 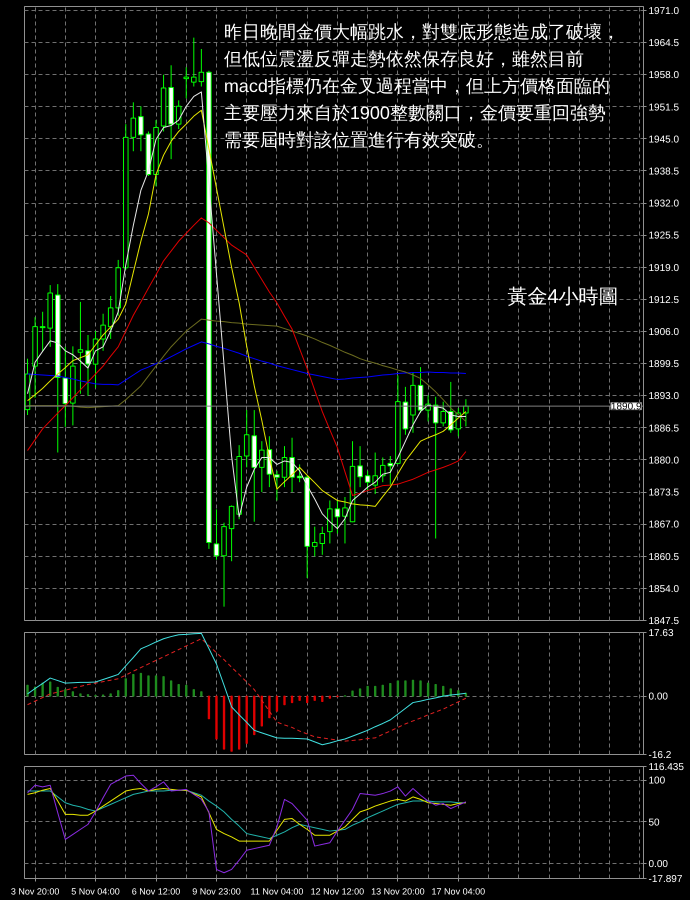 What do you see at coordinates (664, 493) in the screenshot?
I see `y-tick-label: 1873.5` at bounding box center [664, 493].